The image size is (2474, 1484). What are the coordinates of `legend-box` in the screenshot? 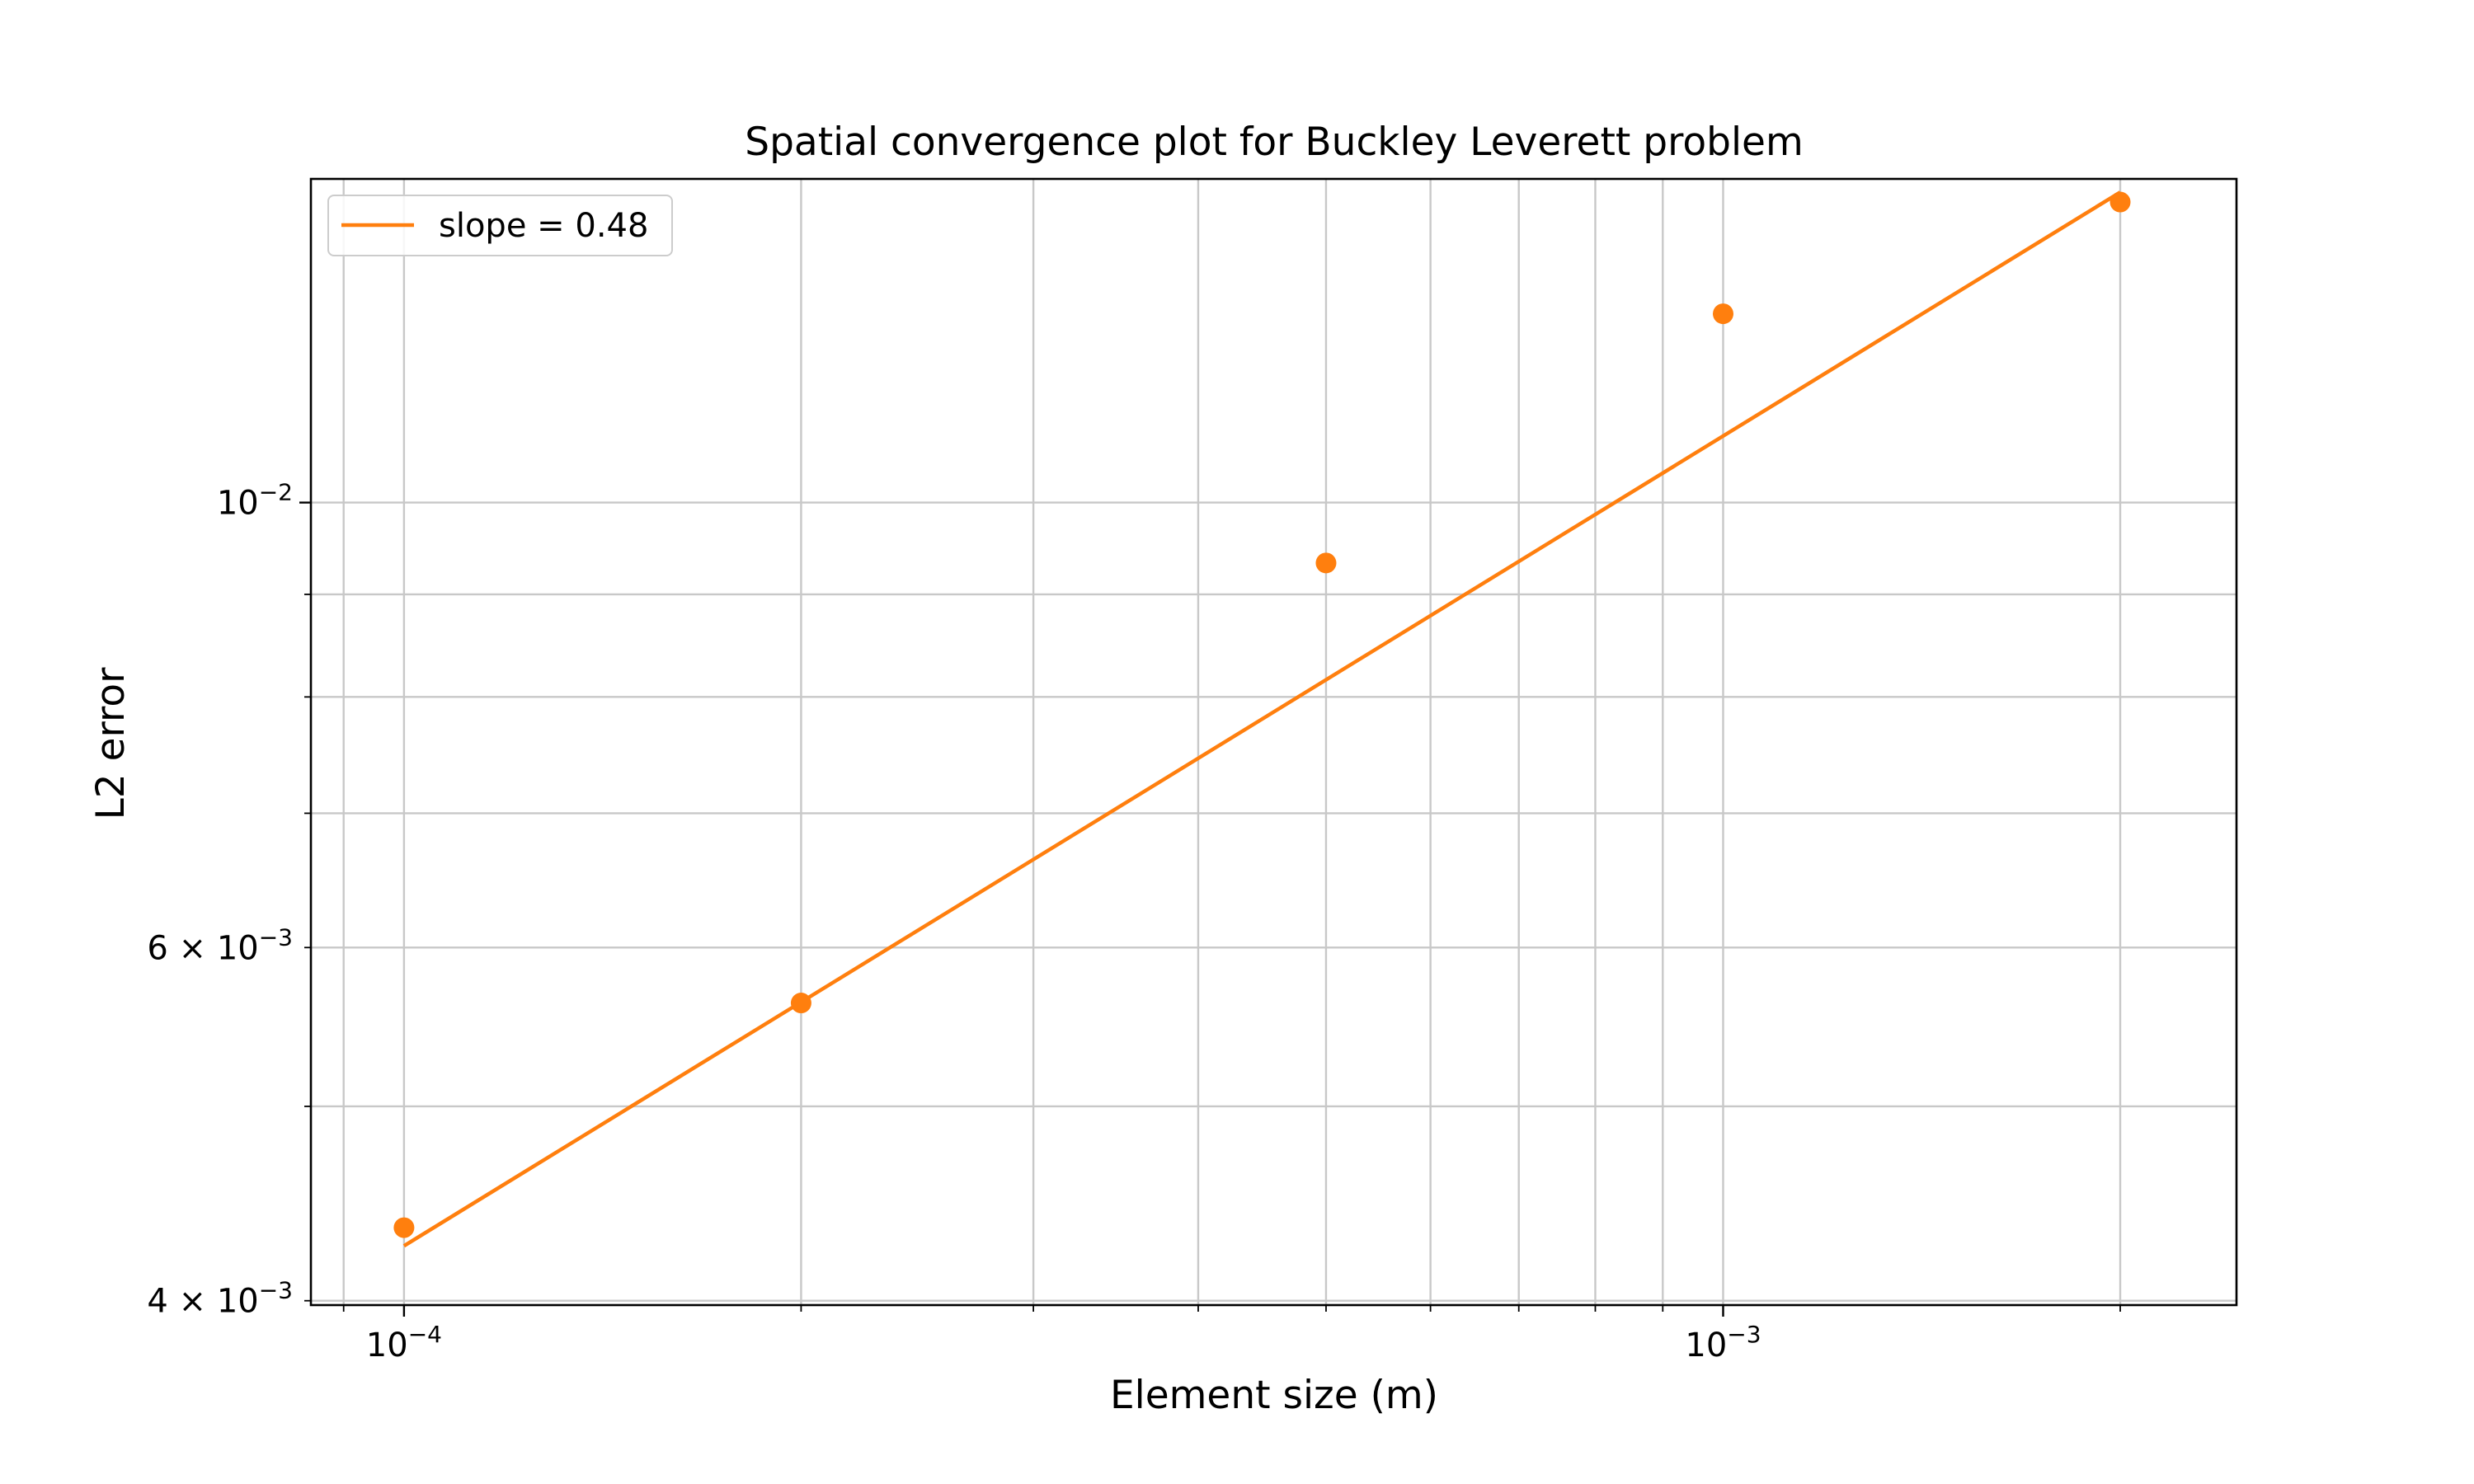 It's located at (500, 226).